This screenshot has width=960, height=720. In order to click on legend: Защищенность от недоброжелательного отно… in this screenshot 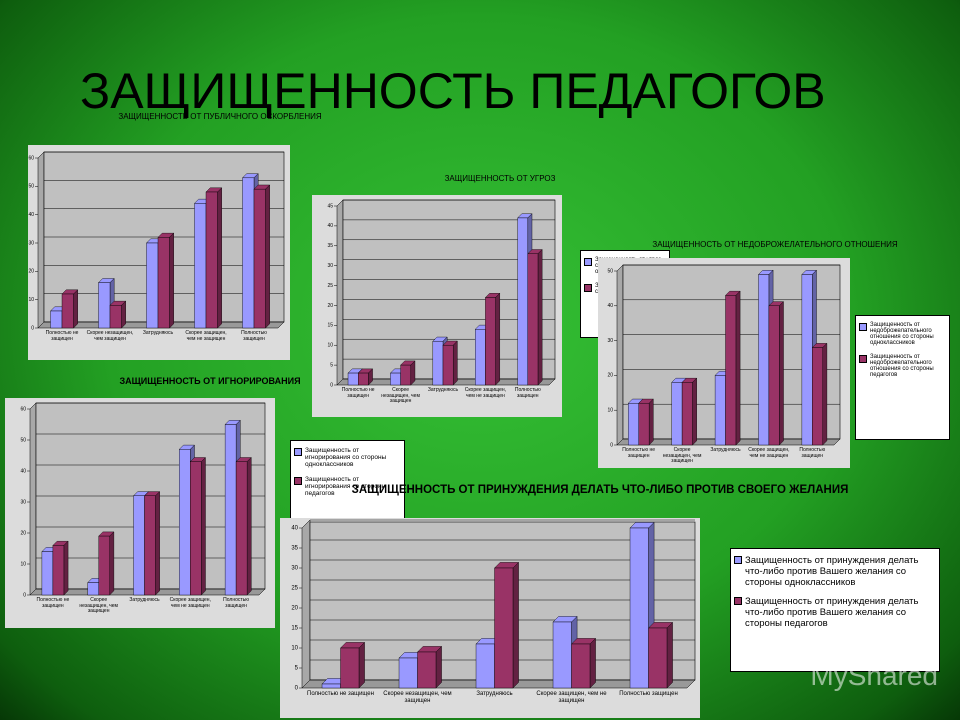, I will do `click(902, 377)`.